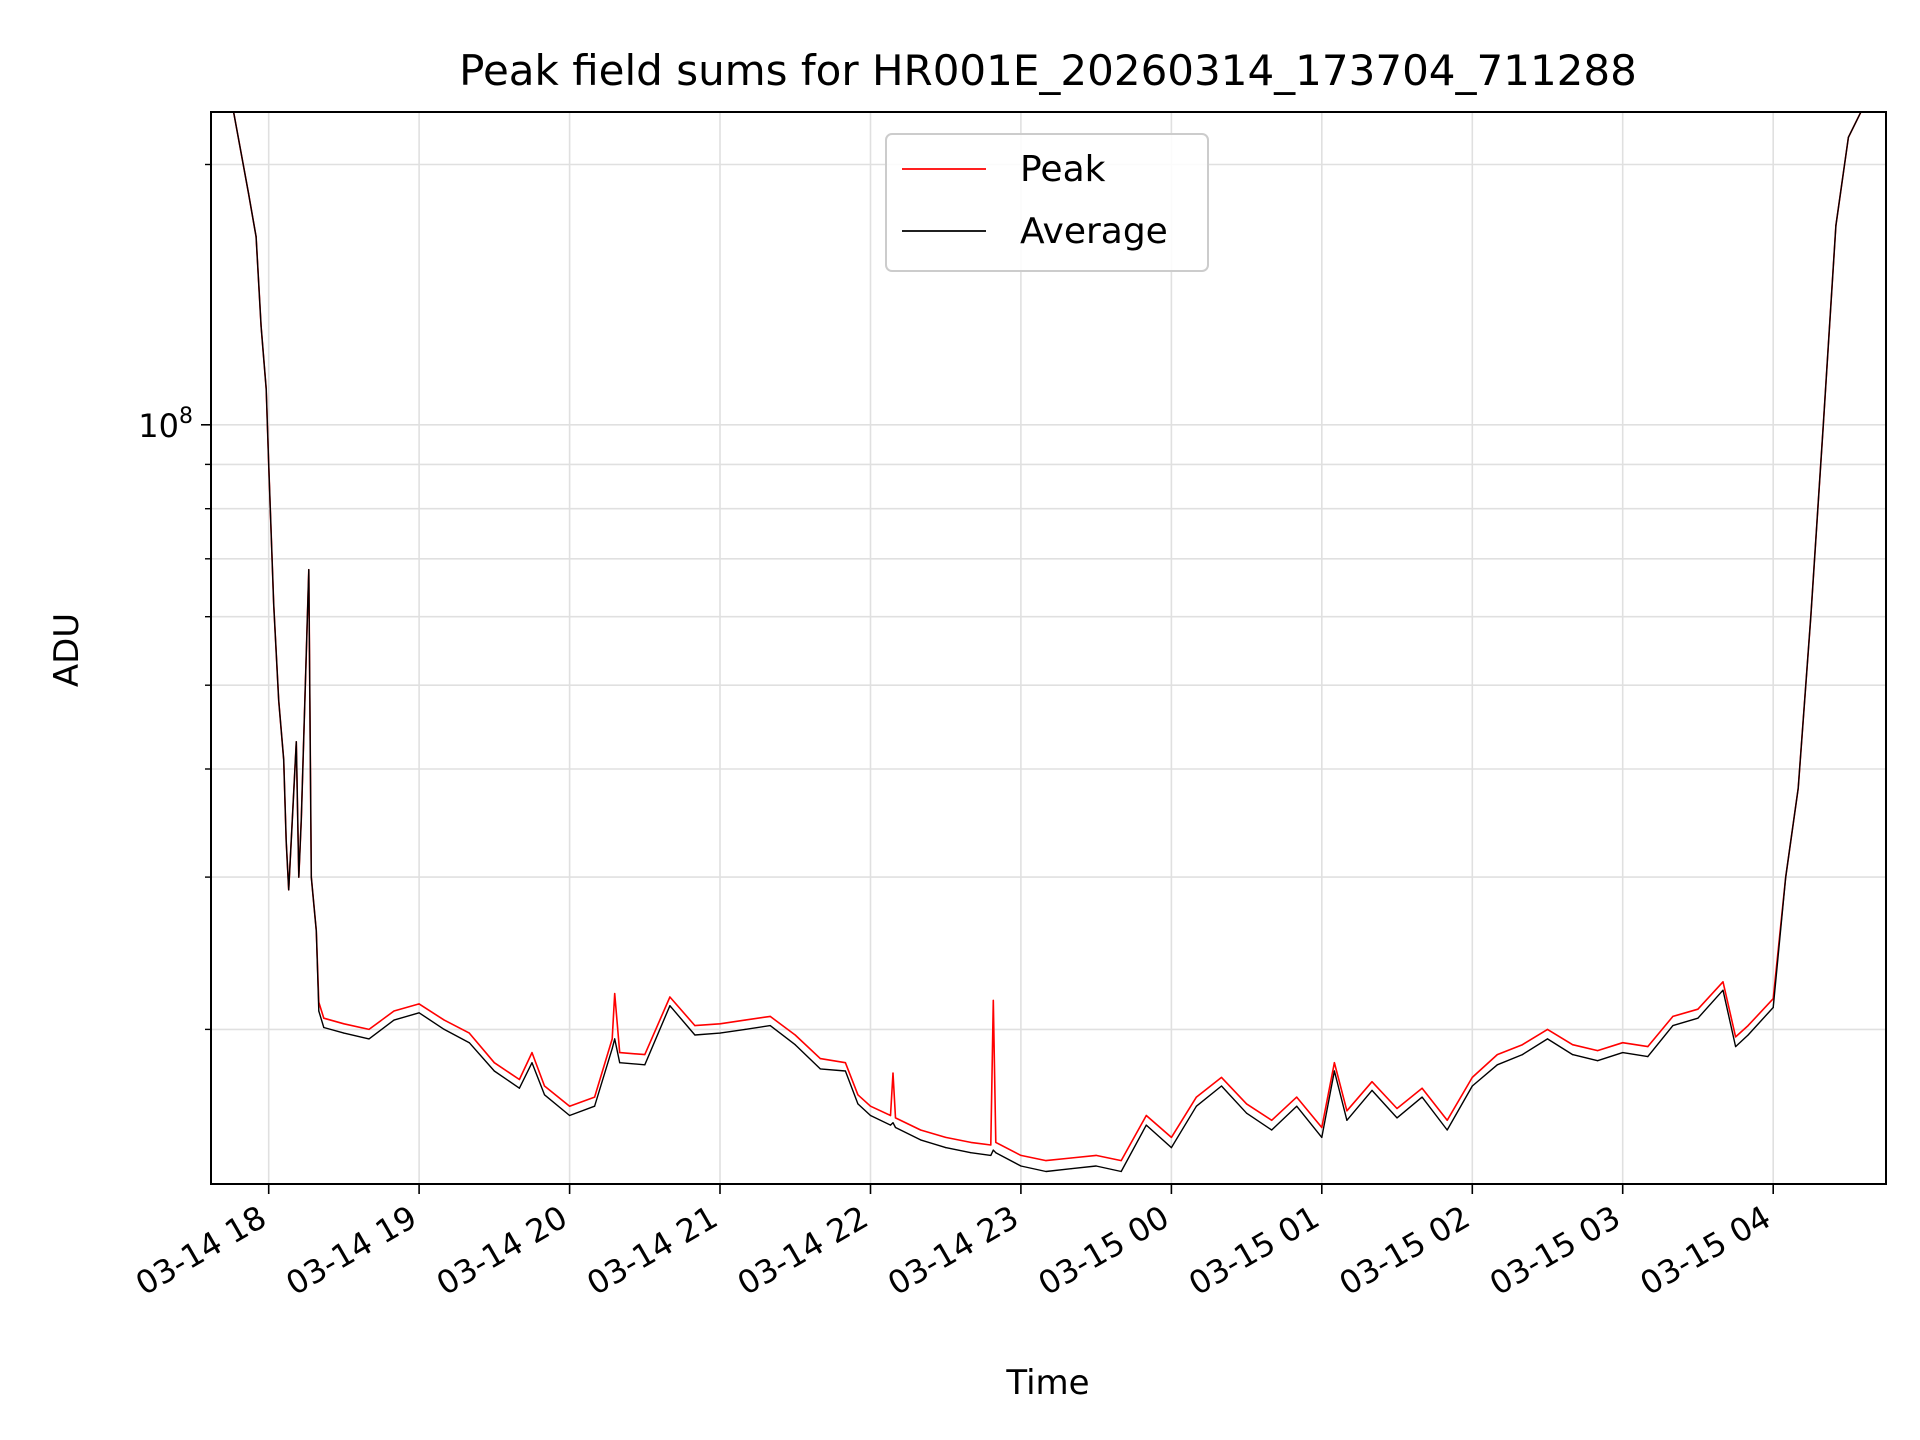  Describe the element at coordinates (1063, 169) in the screenshot. I see `legend-label-peak: Peak` at that location.